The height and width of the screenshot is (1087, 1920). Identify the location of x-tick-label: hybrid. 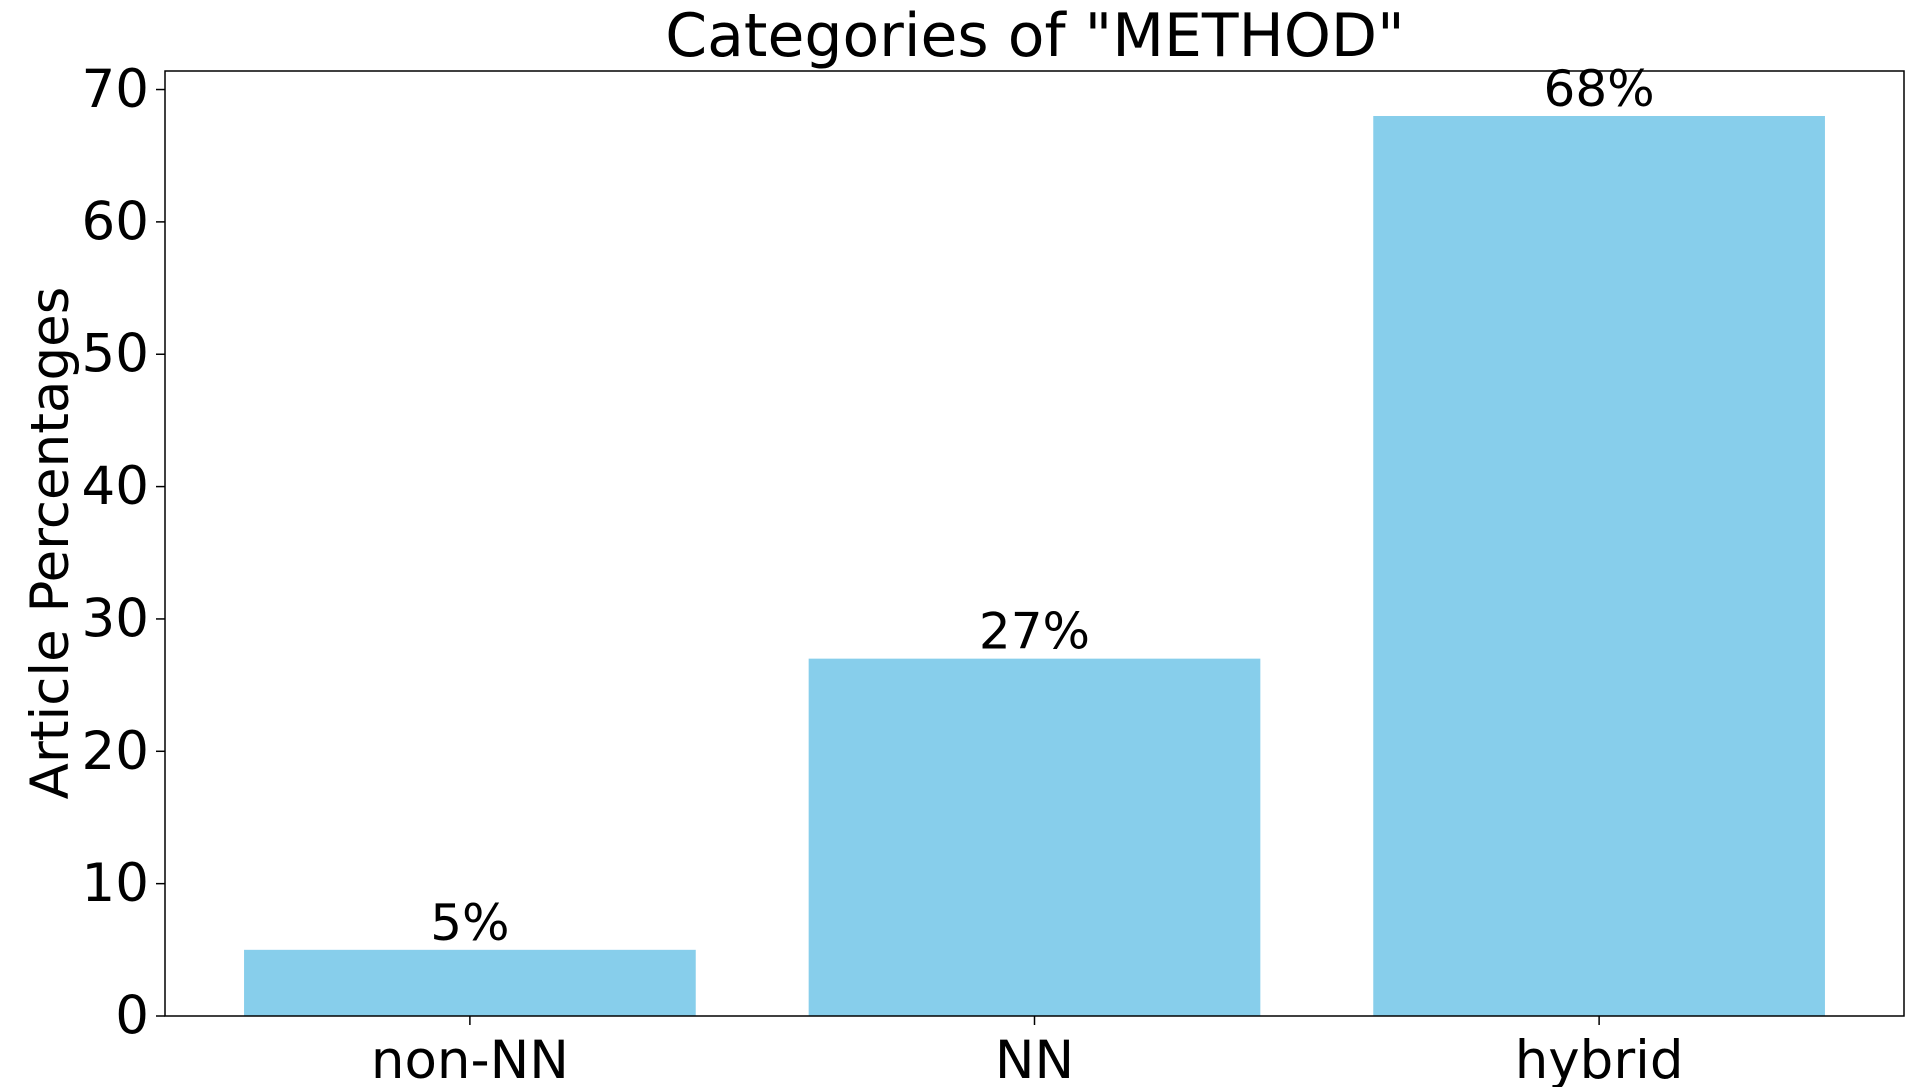
(1599, 1058).